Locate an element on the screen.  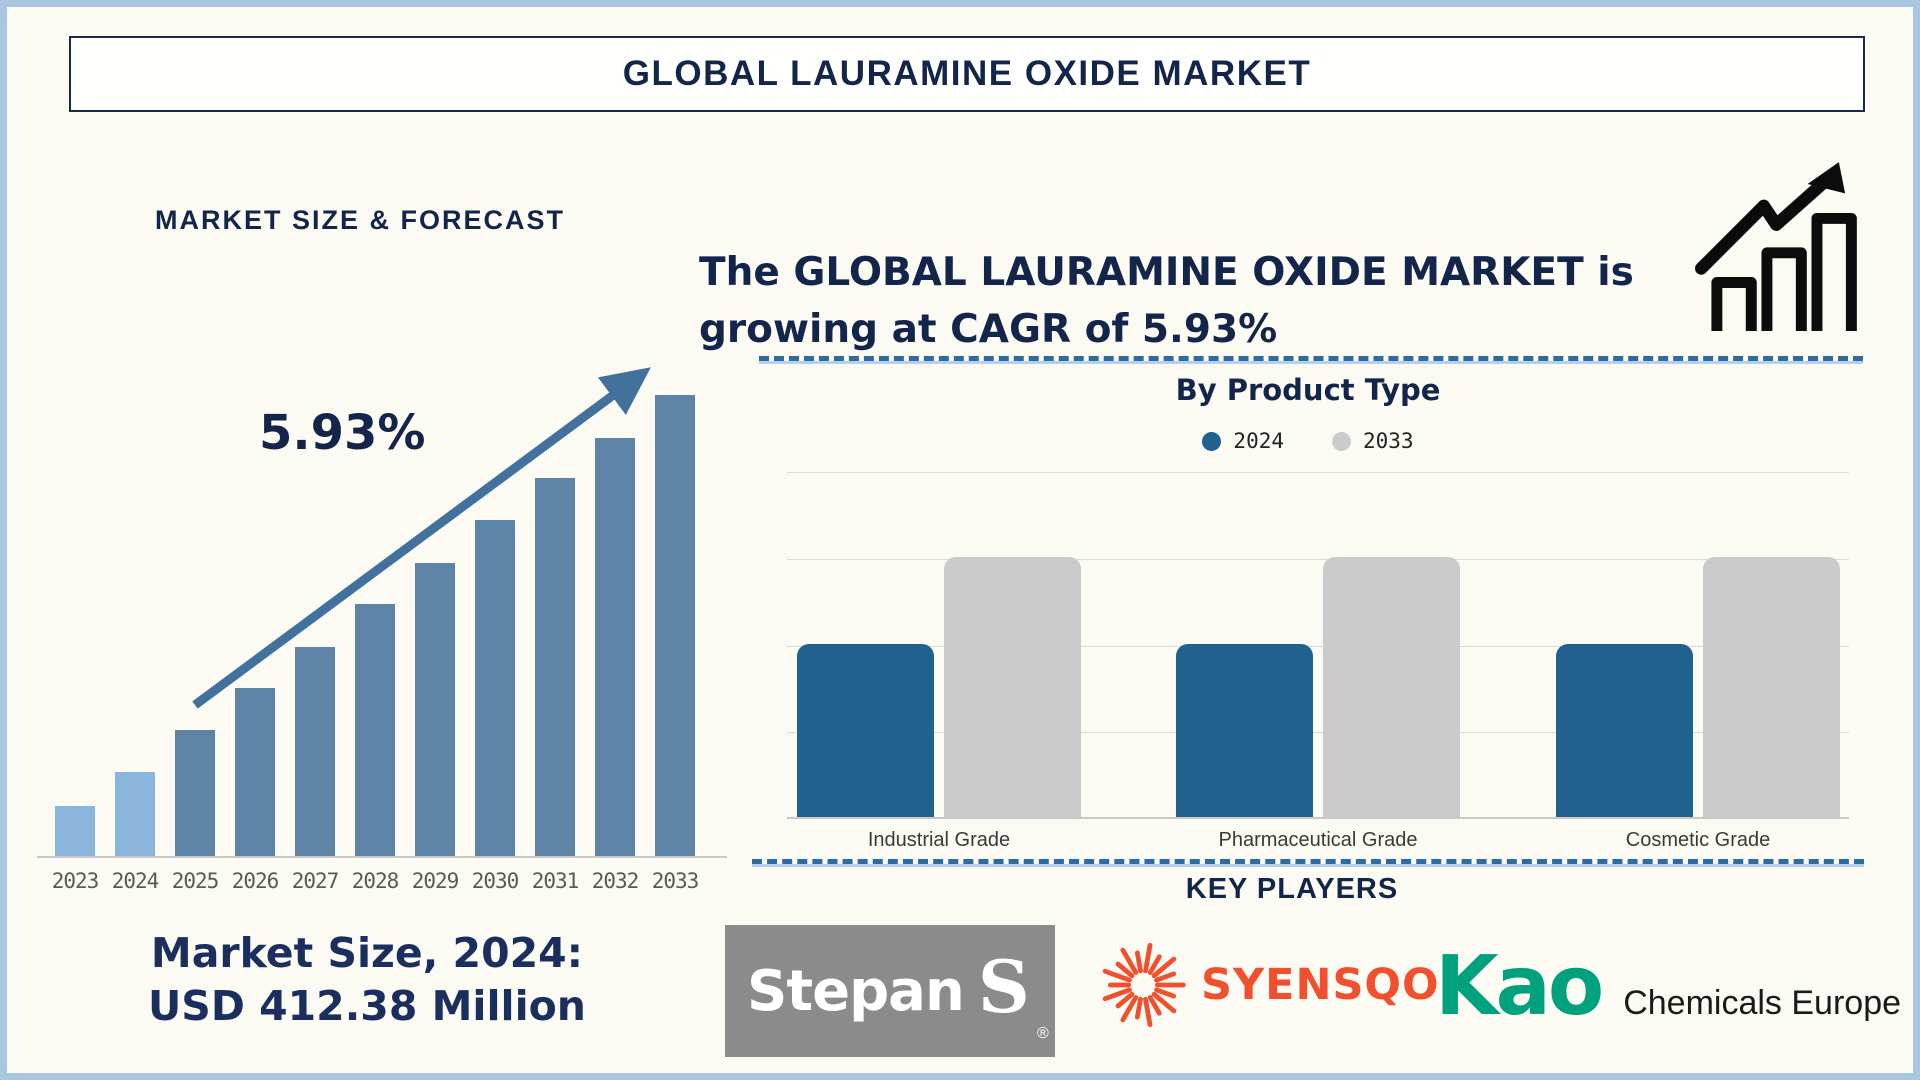
forecast-bar-2026 is located at coordinates (255, 772).